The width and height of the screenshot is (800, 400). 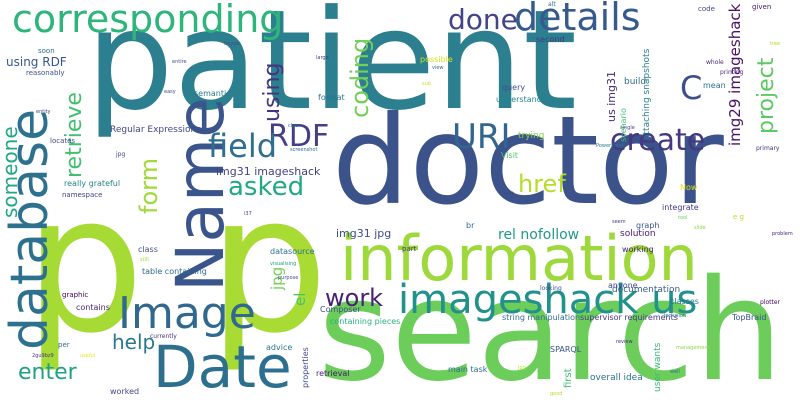 I want to click on word-printing: printing, so click(x=732, y=72).